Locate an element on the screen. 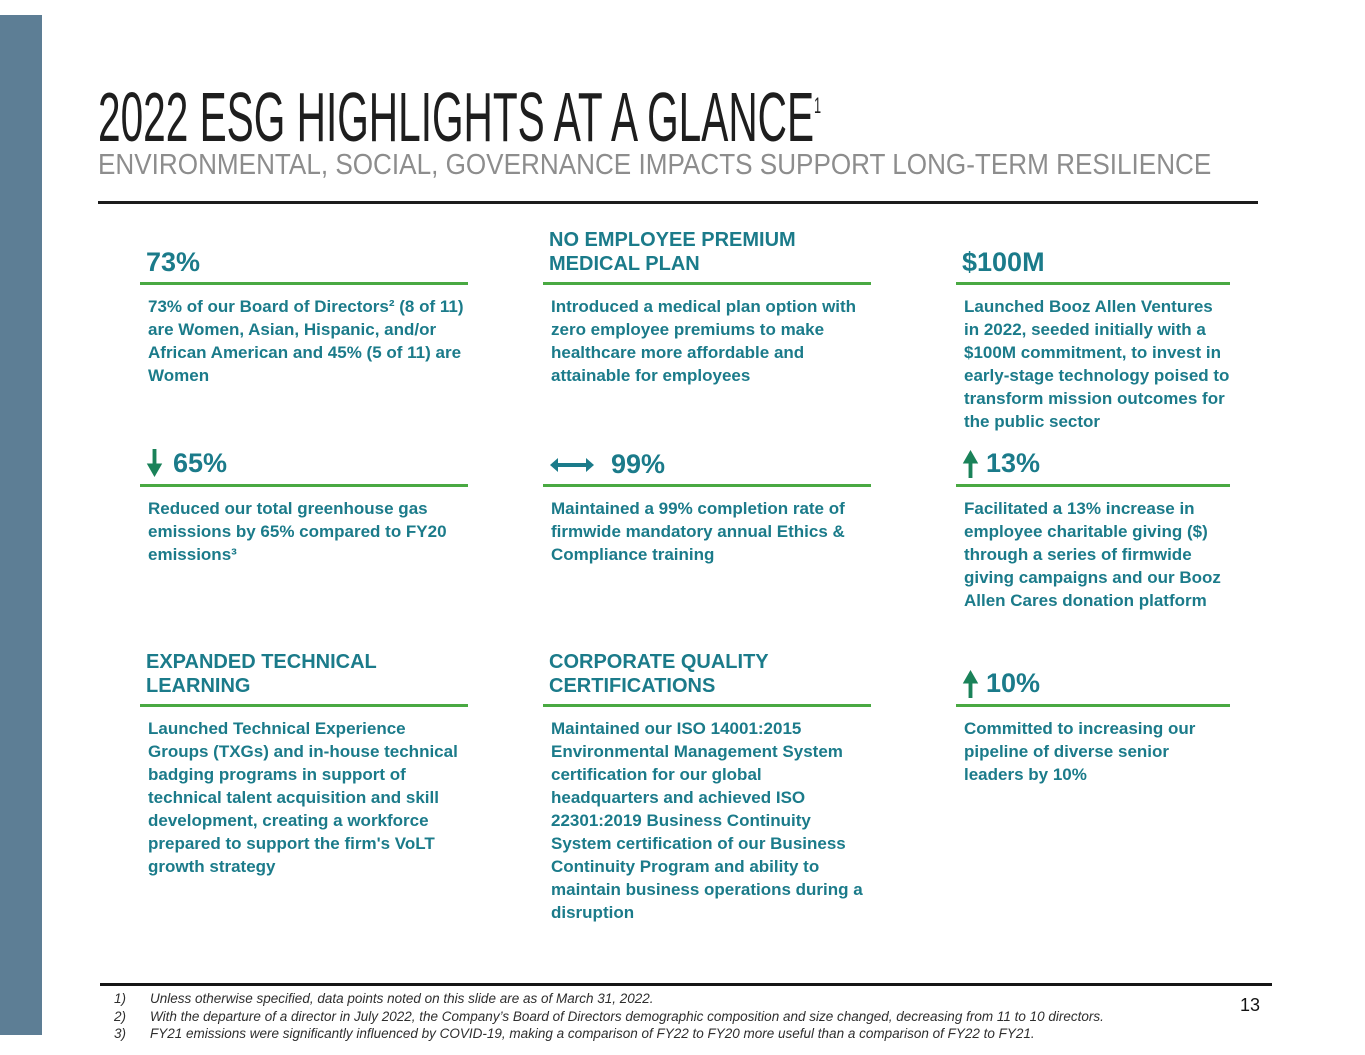  card-heading: CORPORATE QUALITY CERTIFICATIONS is located at coordinates (659, 674).